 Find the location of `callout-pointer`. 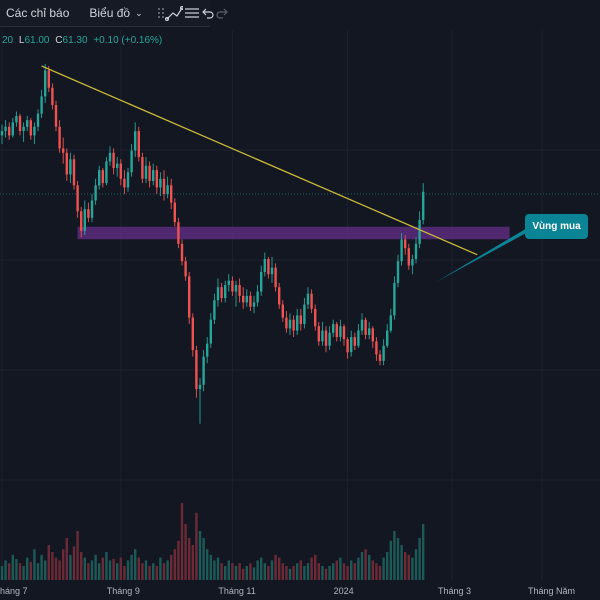

callout-pointer is located at coordinates (485, 253).